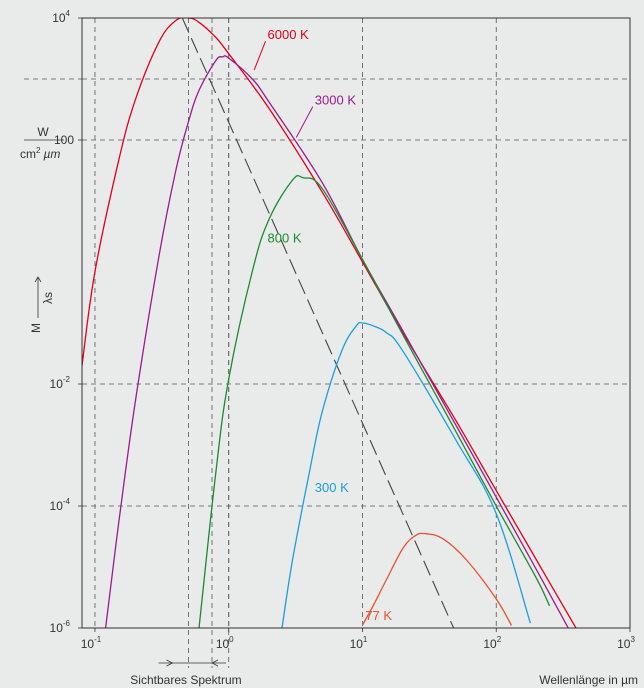 The height and width of the screenshot is (688, 644). I want to click on visible-spectrum-arrow-left, so click(170, 663).